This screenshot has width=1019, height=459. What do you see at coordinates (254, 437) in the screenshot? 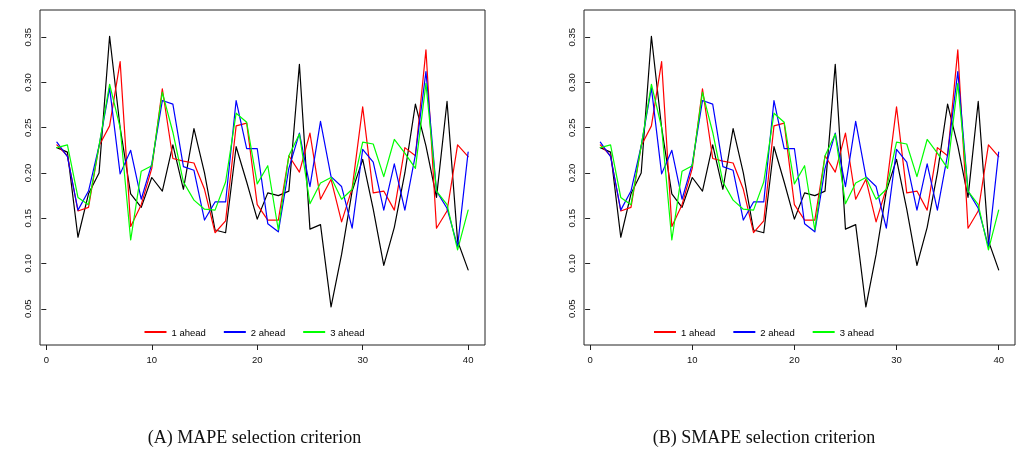
I see `text: (A) MAPE selection criterion` at bounding box center [254, 437].